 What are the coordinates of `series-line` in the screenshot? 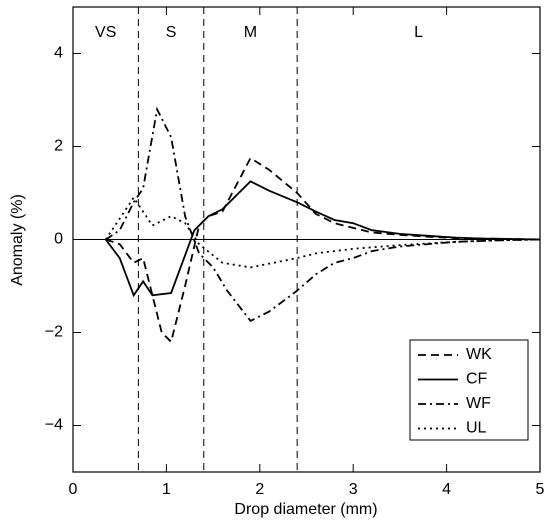 It's located at (322, 232).